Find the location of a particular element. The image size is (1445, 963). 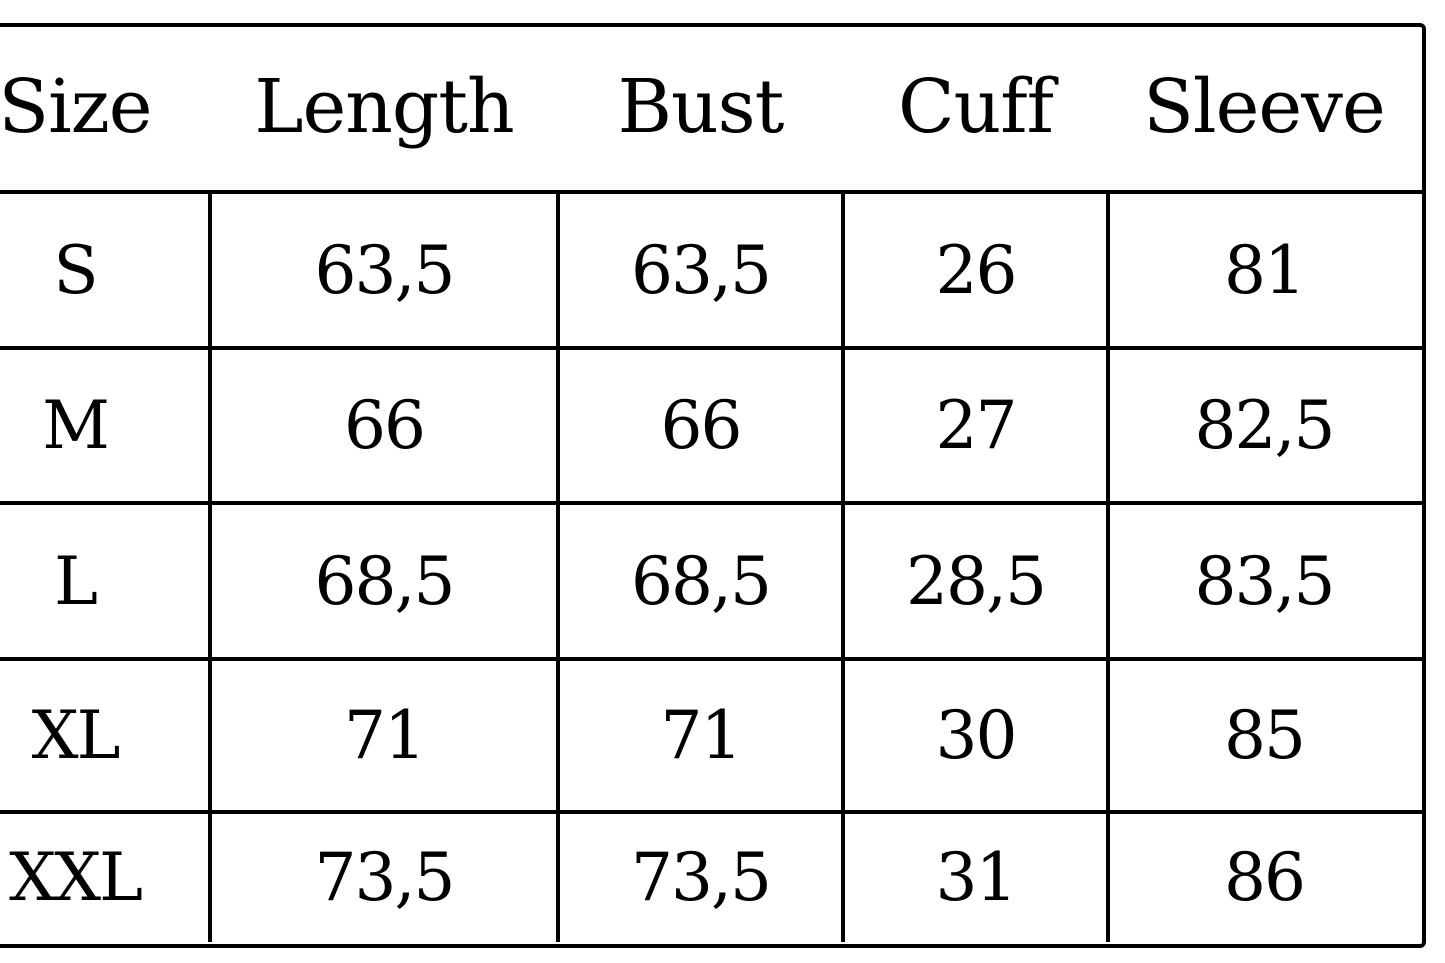

size-label: L is located at coordinates (76, 581).